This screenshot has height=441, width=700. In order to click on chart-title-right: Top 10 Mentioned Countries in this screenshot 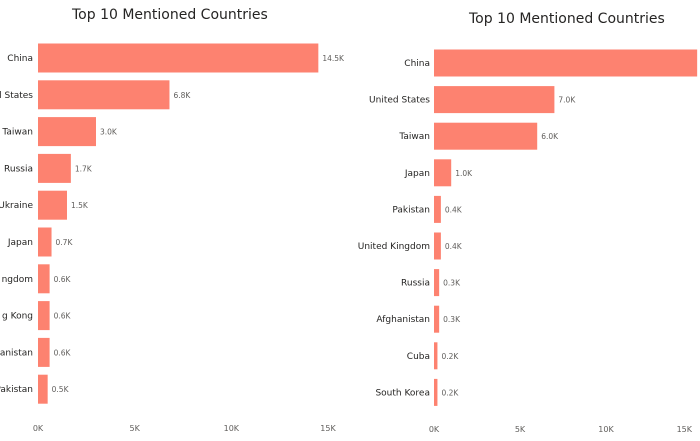, I will do `click(567, 19)`.